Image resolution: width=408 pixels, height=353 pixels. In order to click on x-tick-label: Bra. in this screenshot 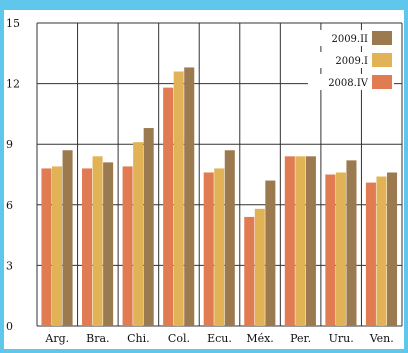, I will do `click(97, 338)`.